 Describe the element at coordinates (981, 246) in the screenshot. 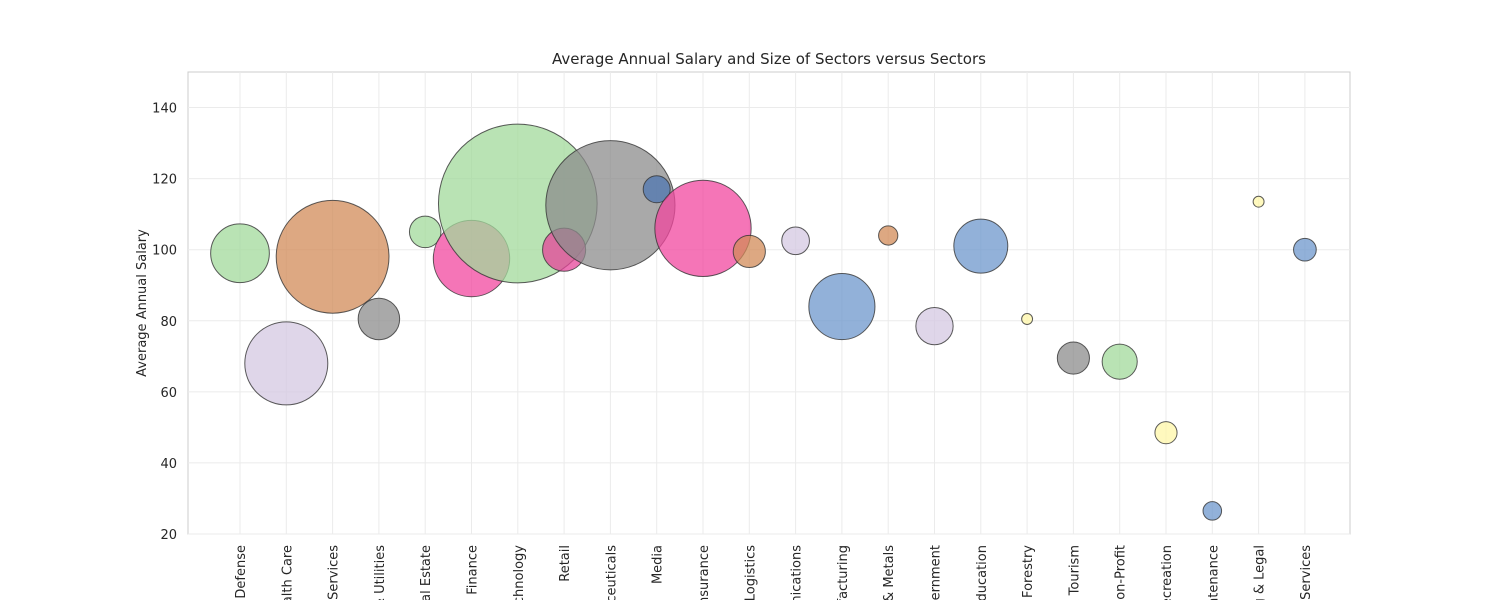

I see `bubble-education` at that location.